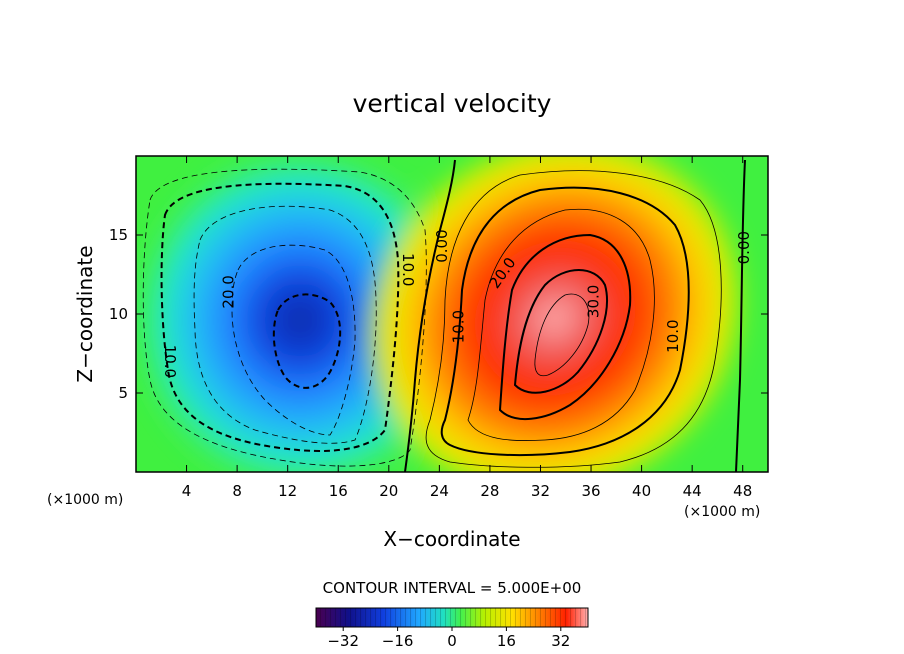 Image resolution: width=904 pixels, height=654 pixels. I want to click on x-tick-label: 32, so click(540, 491).